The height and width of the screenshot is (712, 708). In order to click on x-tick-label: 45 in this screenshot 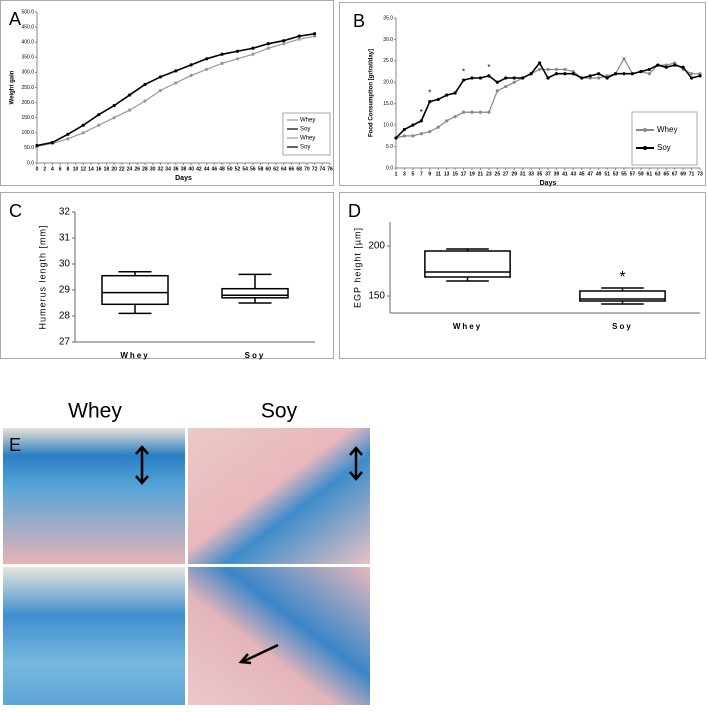, I will do `click(582, 174)`.